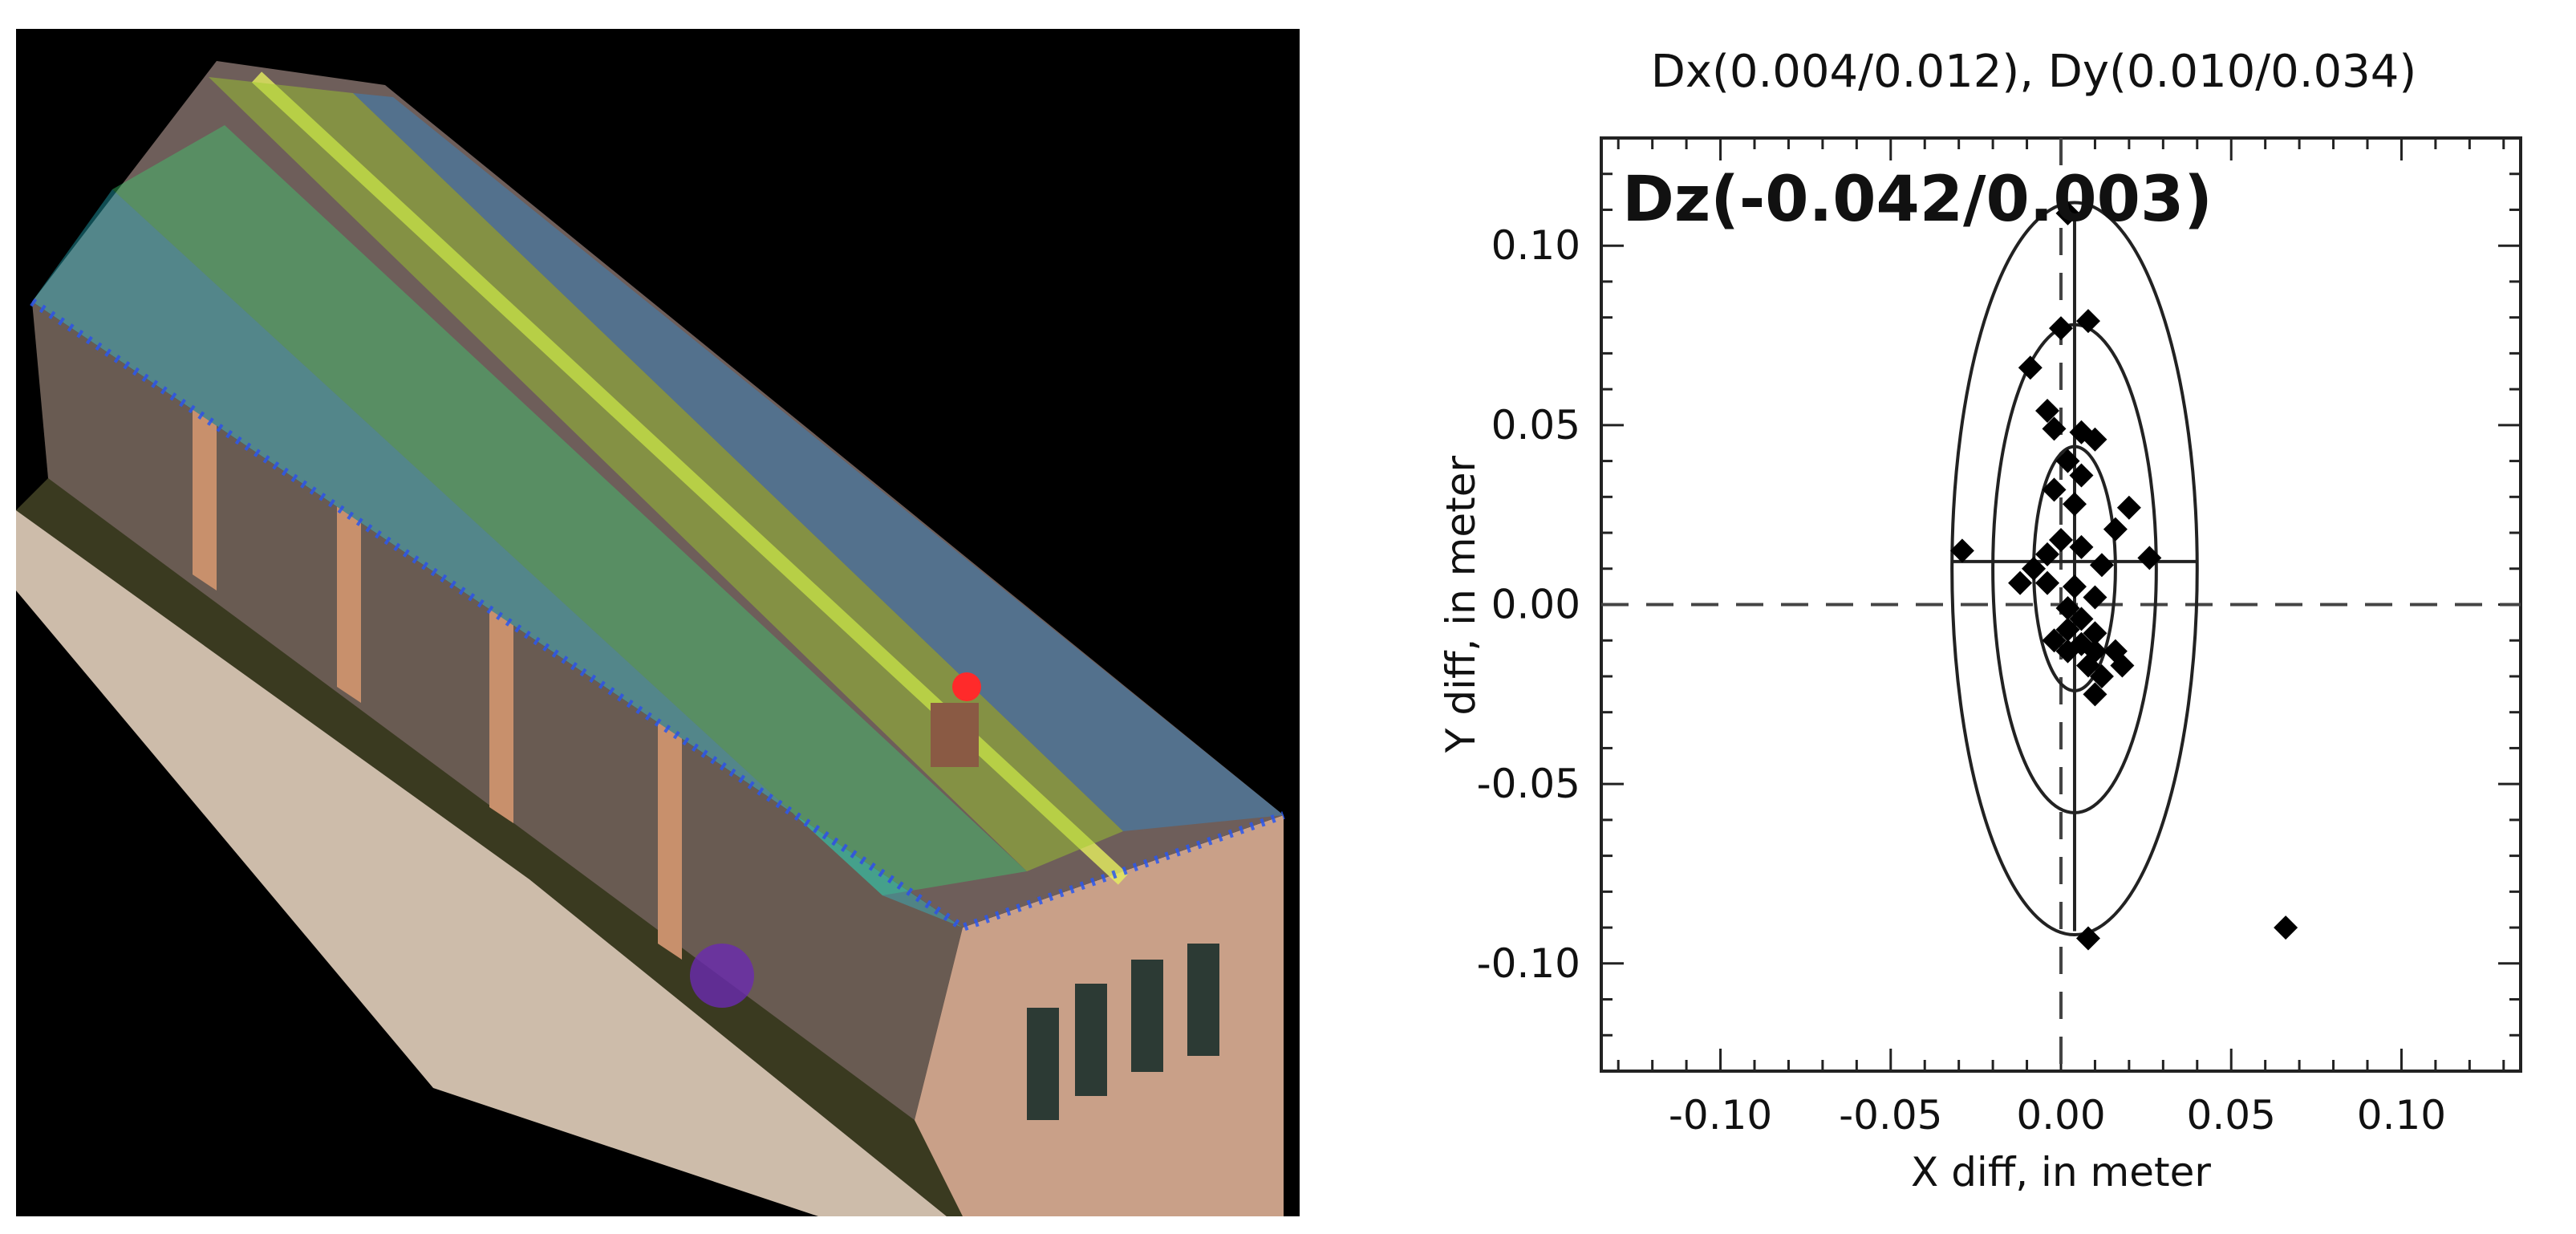 The image size is (2576, 1234). Describe the element at coordinates (2034, 72) in the screenshot. I see `chart-title: Dx(0.004/0.012), Dy(0.010/0.034)` at that location.